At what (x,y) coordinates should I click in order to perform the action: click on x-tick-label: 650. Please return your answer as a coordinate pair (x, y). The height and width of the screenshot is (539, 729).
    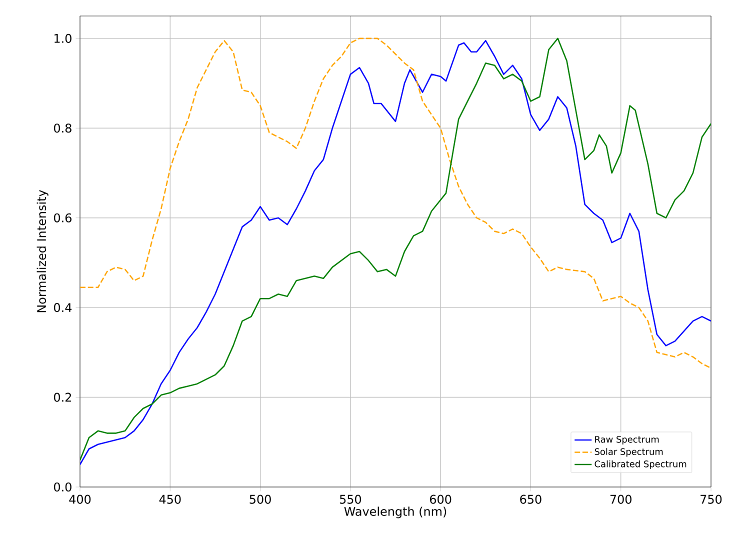
    Looking at the image, I should click on (531, 499).